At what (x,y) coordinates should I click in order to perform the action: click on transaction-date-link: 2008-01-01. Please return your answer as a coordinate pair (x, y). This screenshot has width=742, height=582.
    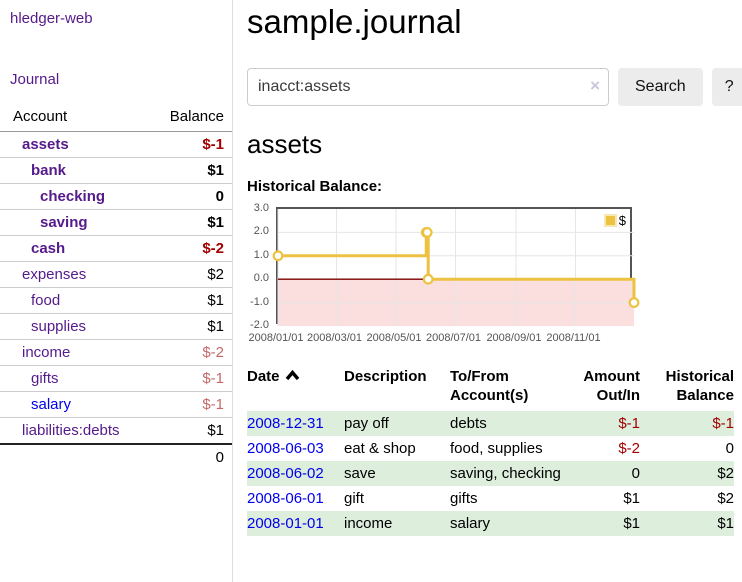
    Looking at the image, I should click on (285, 523).